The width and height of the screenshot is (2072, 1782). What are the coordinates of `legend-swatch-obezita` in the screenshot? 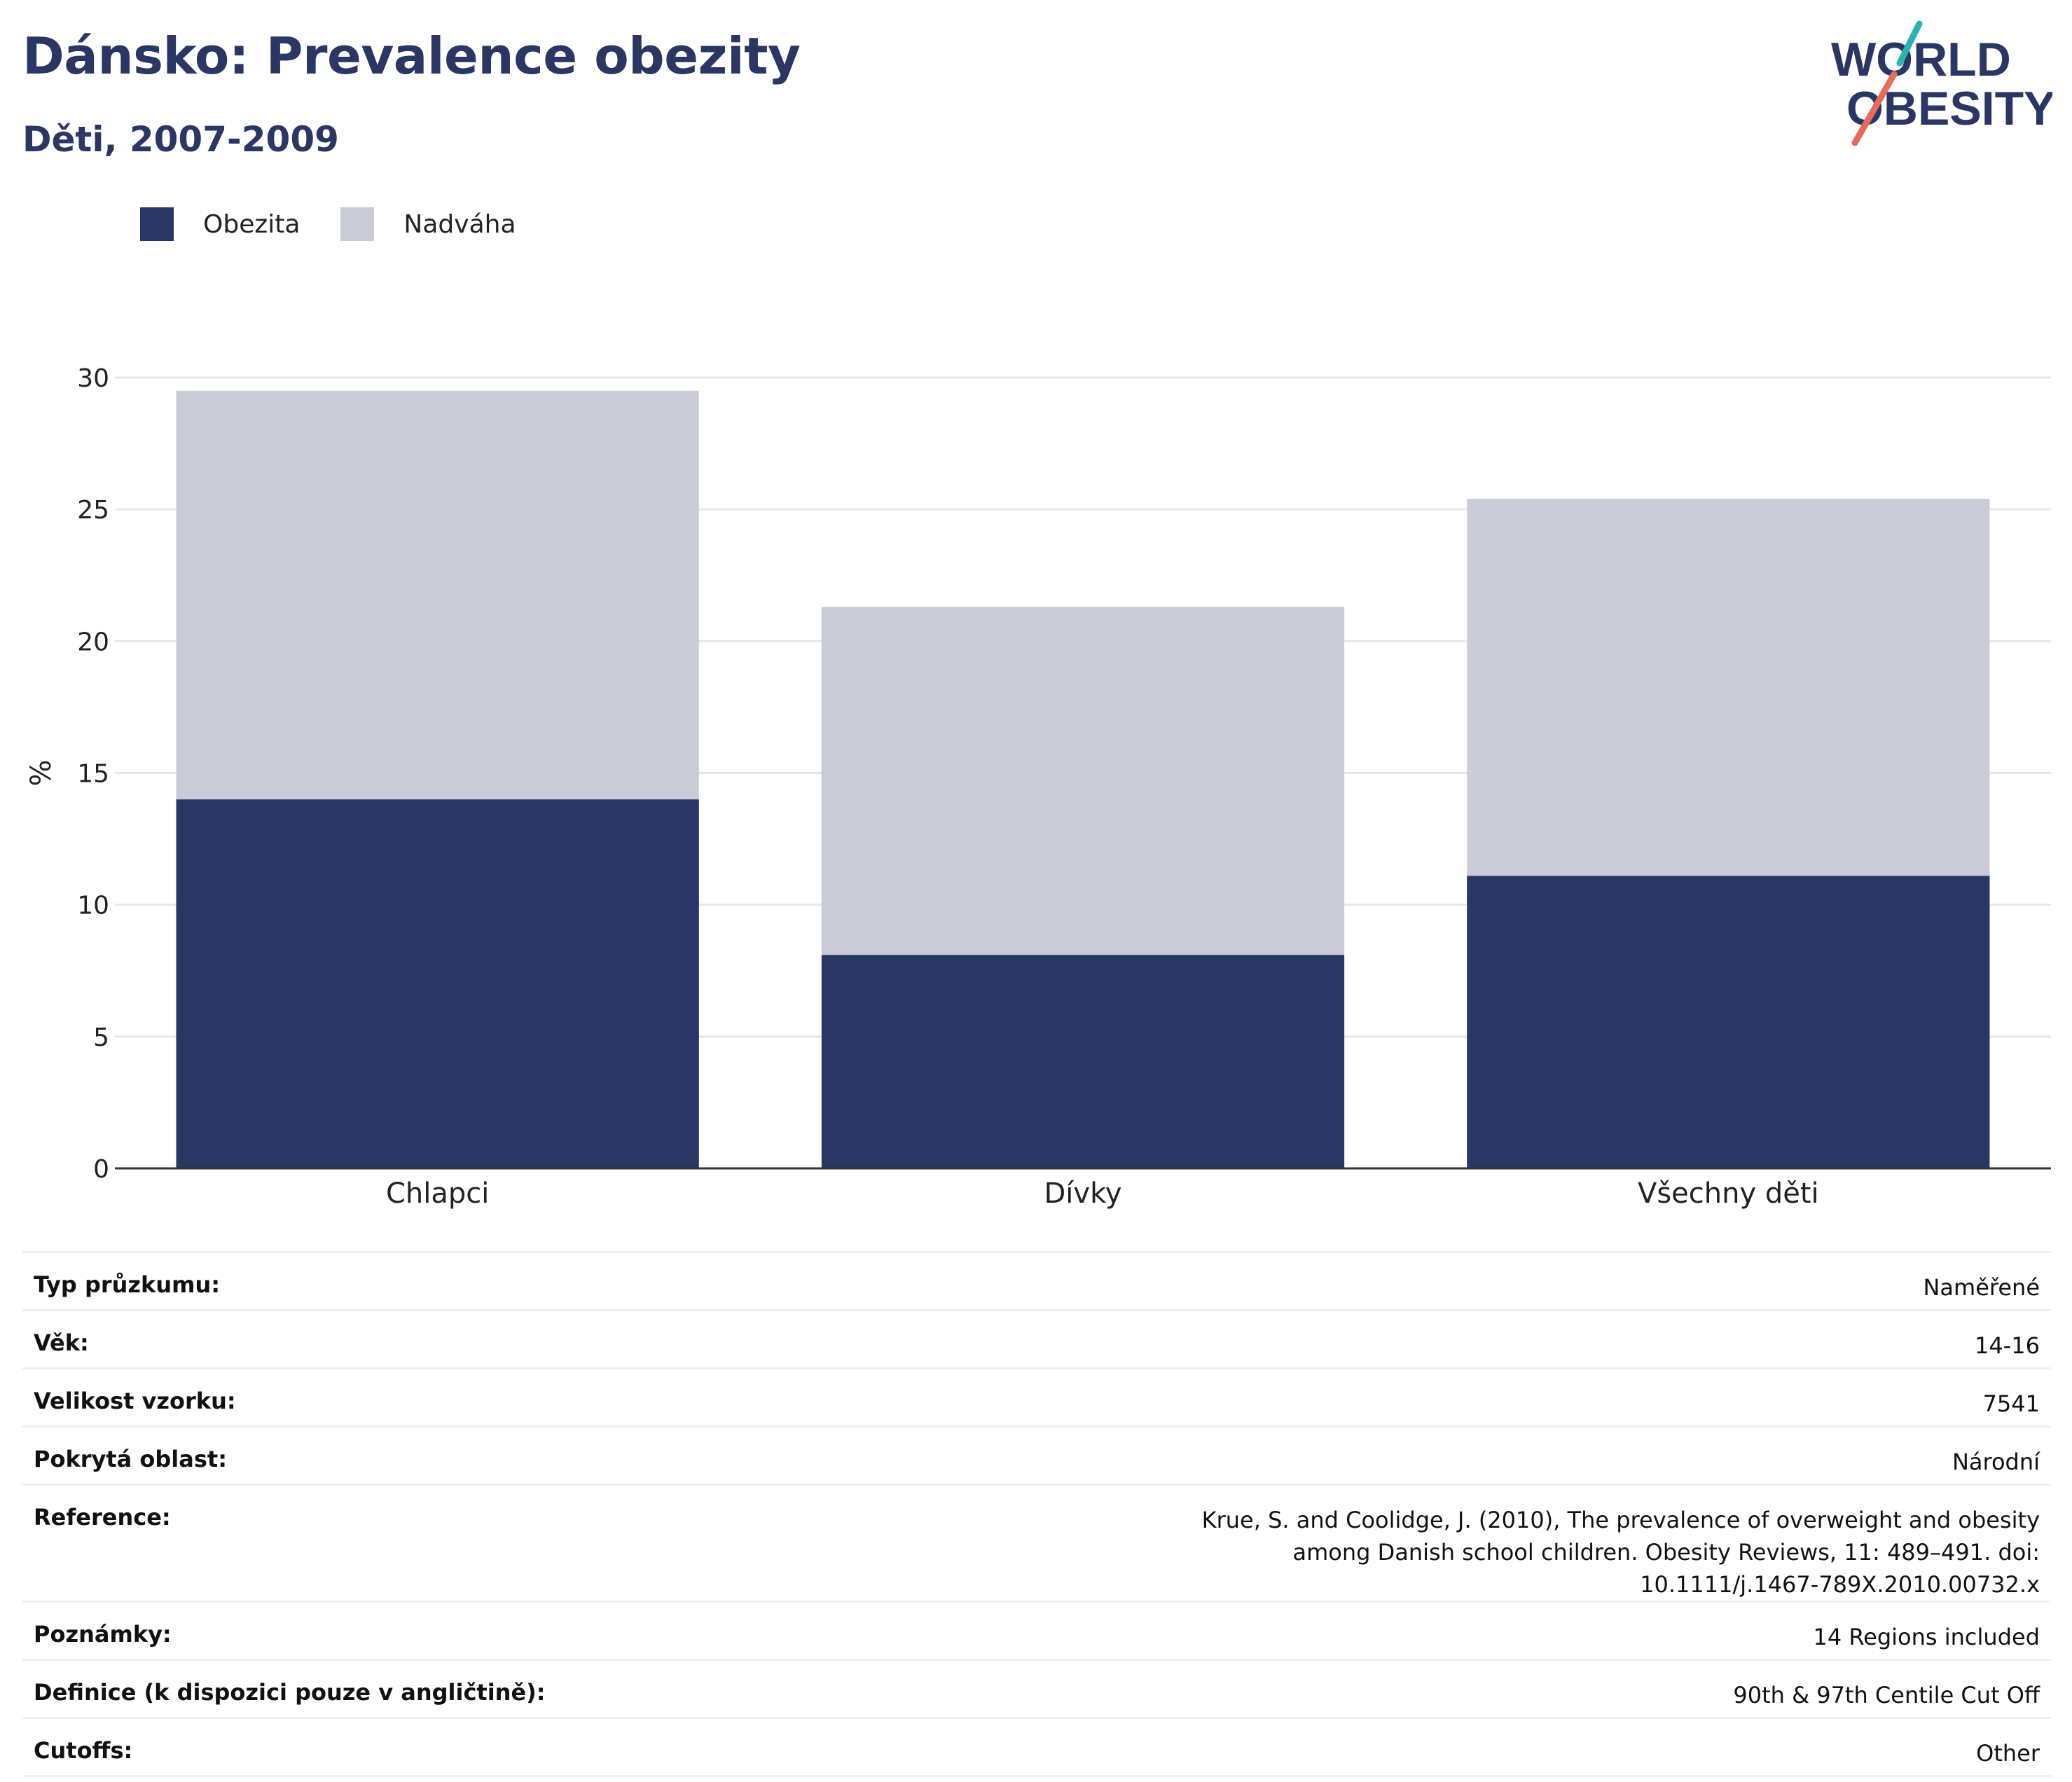 It's located at (157, 224).